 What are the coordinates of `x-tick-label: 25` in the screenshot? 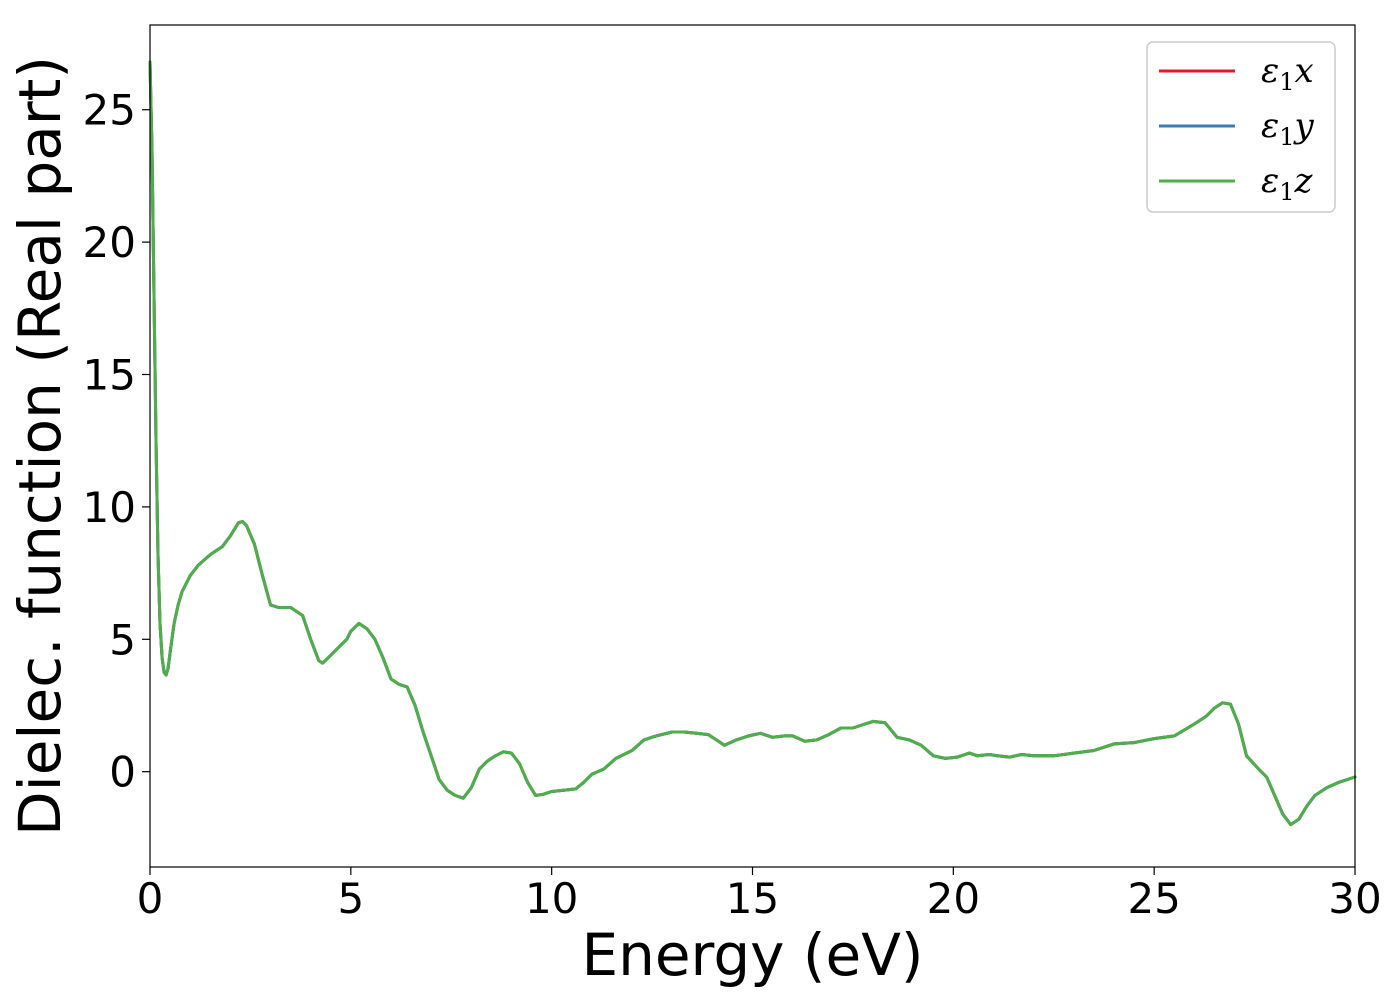 It's located at (1153, 898).